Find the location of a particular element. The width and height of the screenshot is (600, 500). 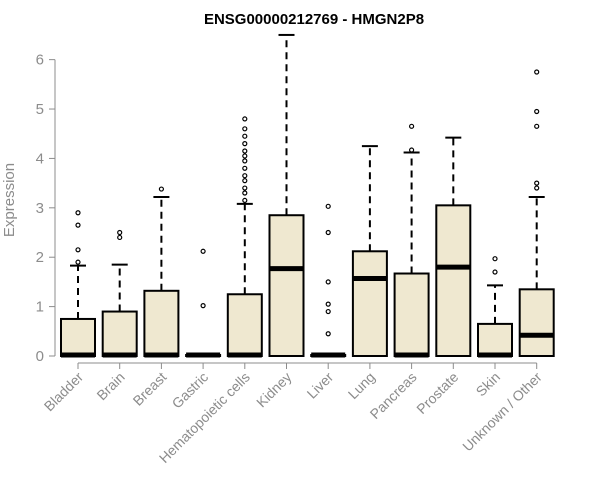

x-tick-label: Skin is located at coordinates (488, 384).